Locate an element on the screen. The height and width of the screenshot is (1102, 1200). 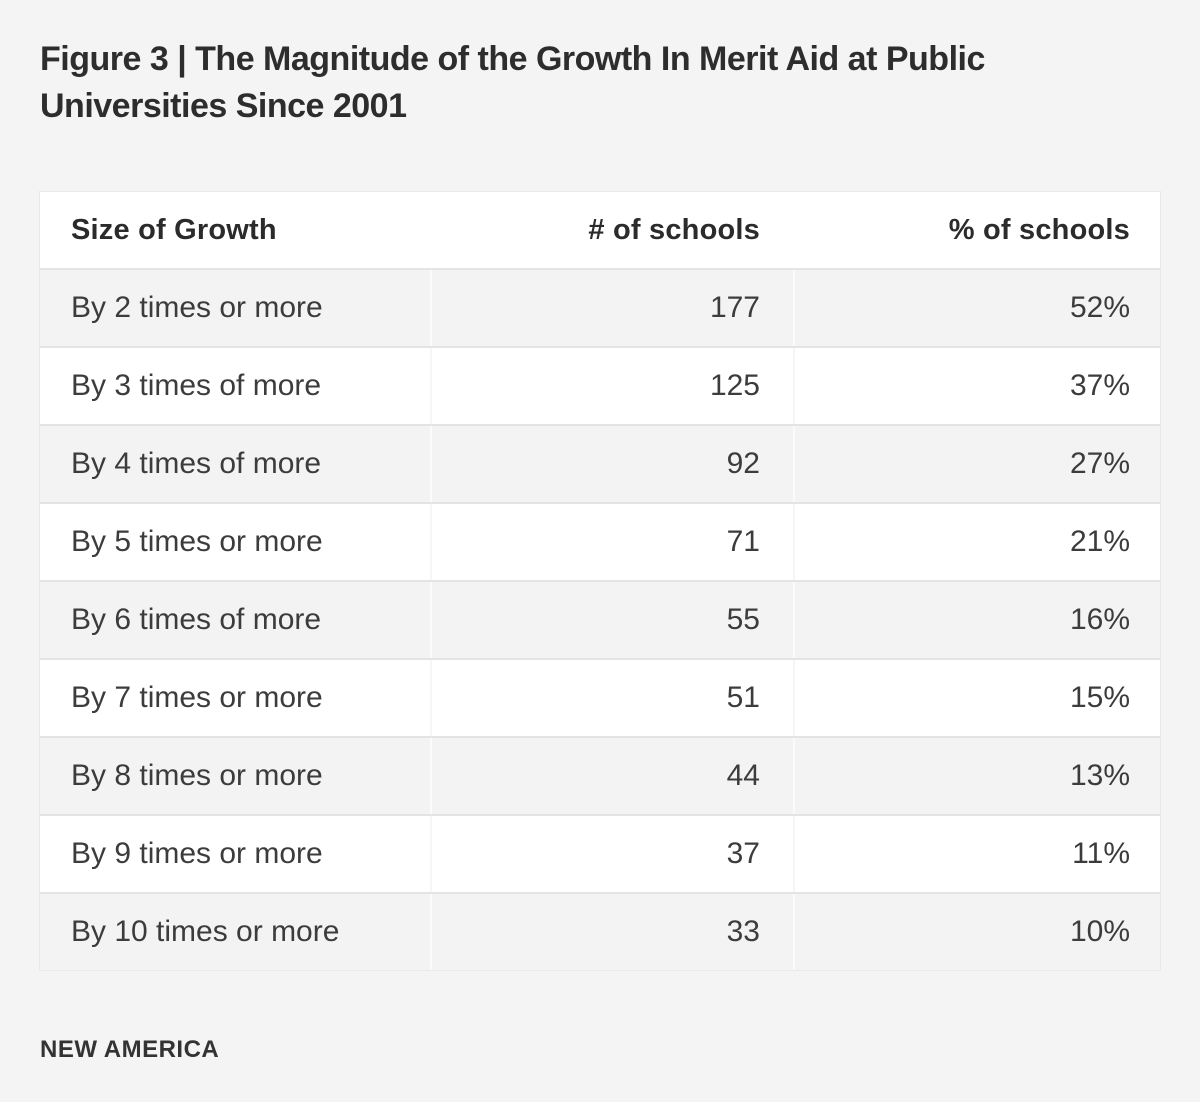
table-row: By 8 times or more 44 13% is located at coordinates (600, 775).